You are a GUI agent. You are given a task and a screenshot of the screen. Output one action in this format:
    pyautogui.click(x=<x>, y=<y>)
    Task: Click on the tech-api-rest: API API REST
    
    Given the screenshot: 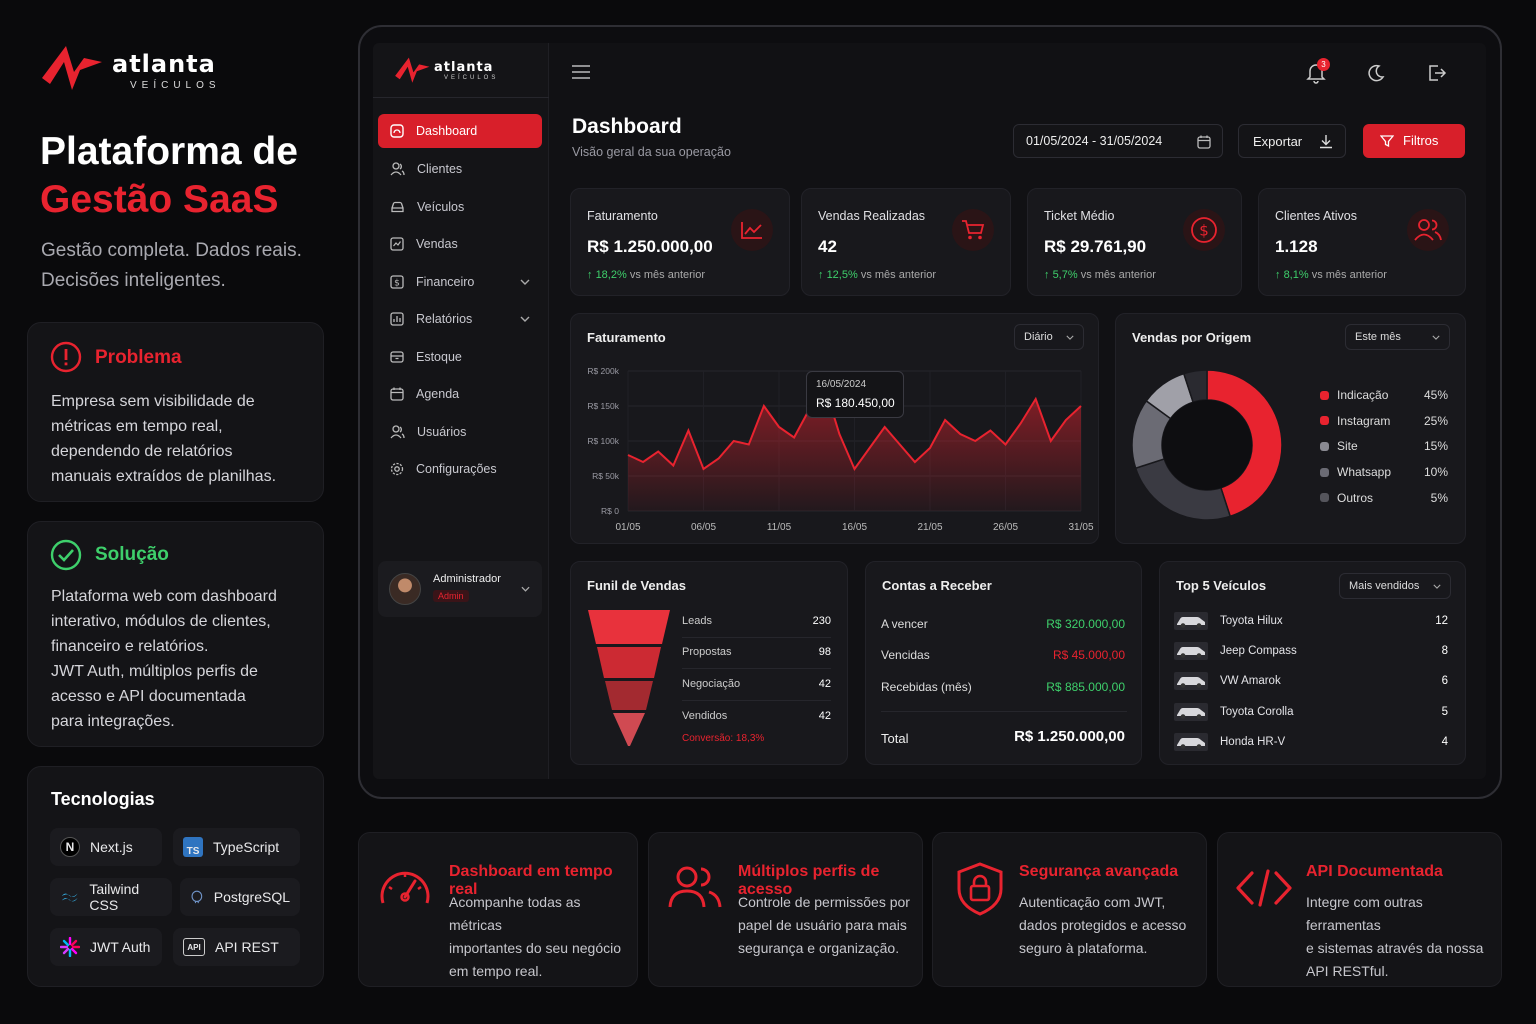 What is the action you would take?
    pyautogui.click(x=236, y=947)
    